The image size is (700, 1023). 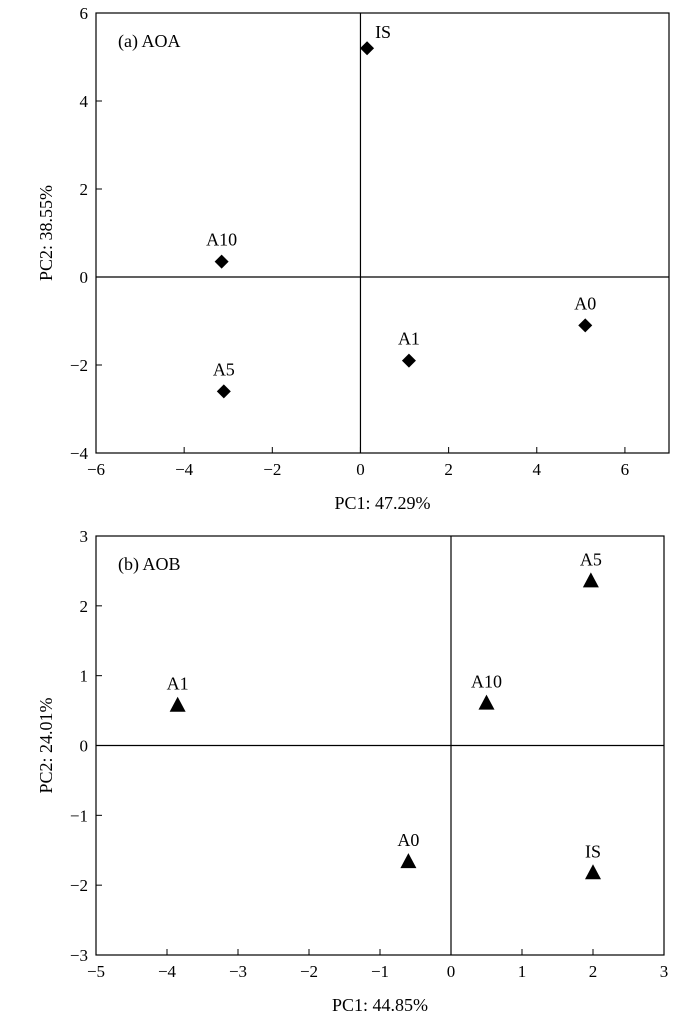 I want to click on y-tick-label: 3, so click(x=84, y=536).